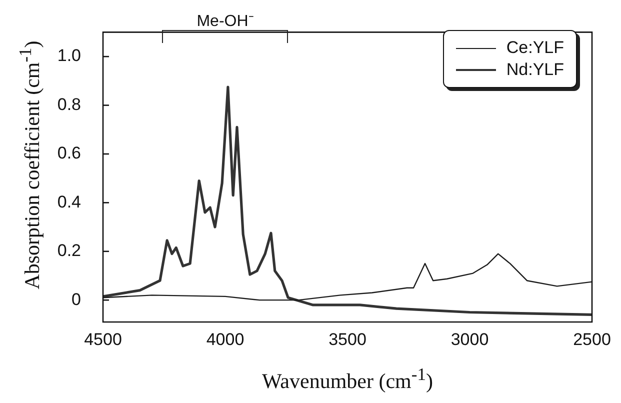 This screenshot has width=621, height=403. Describe the element at coordinates (225, 339) in the screenshot. I see `x-tick-label: 4000` at that location.